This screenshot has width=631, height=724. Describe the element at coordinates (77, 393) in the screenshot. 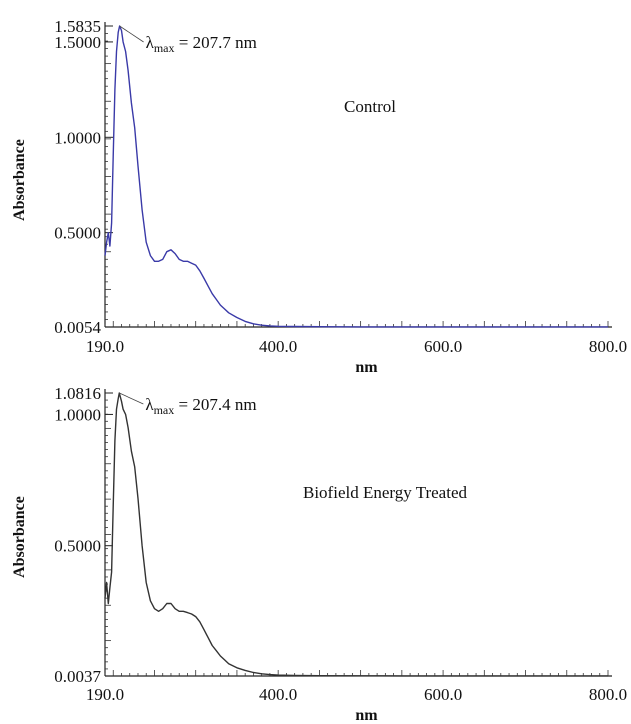

I see `y-tick-label: 1.0816` at that location.